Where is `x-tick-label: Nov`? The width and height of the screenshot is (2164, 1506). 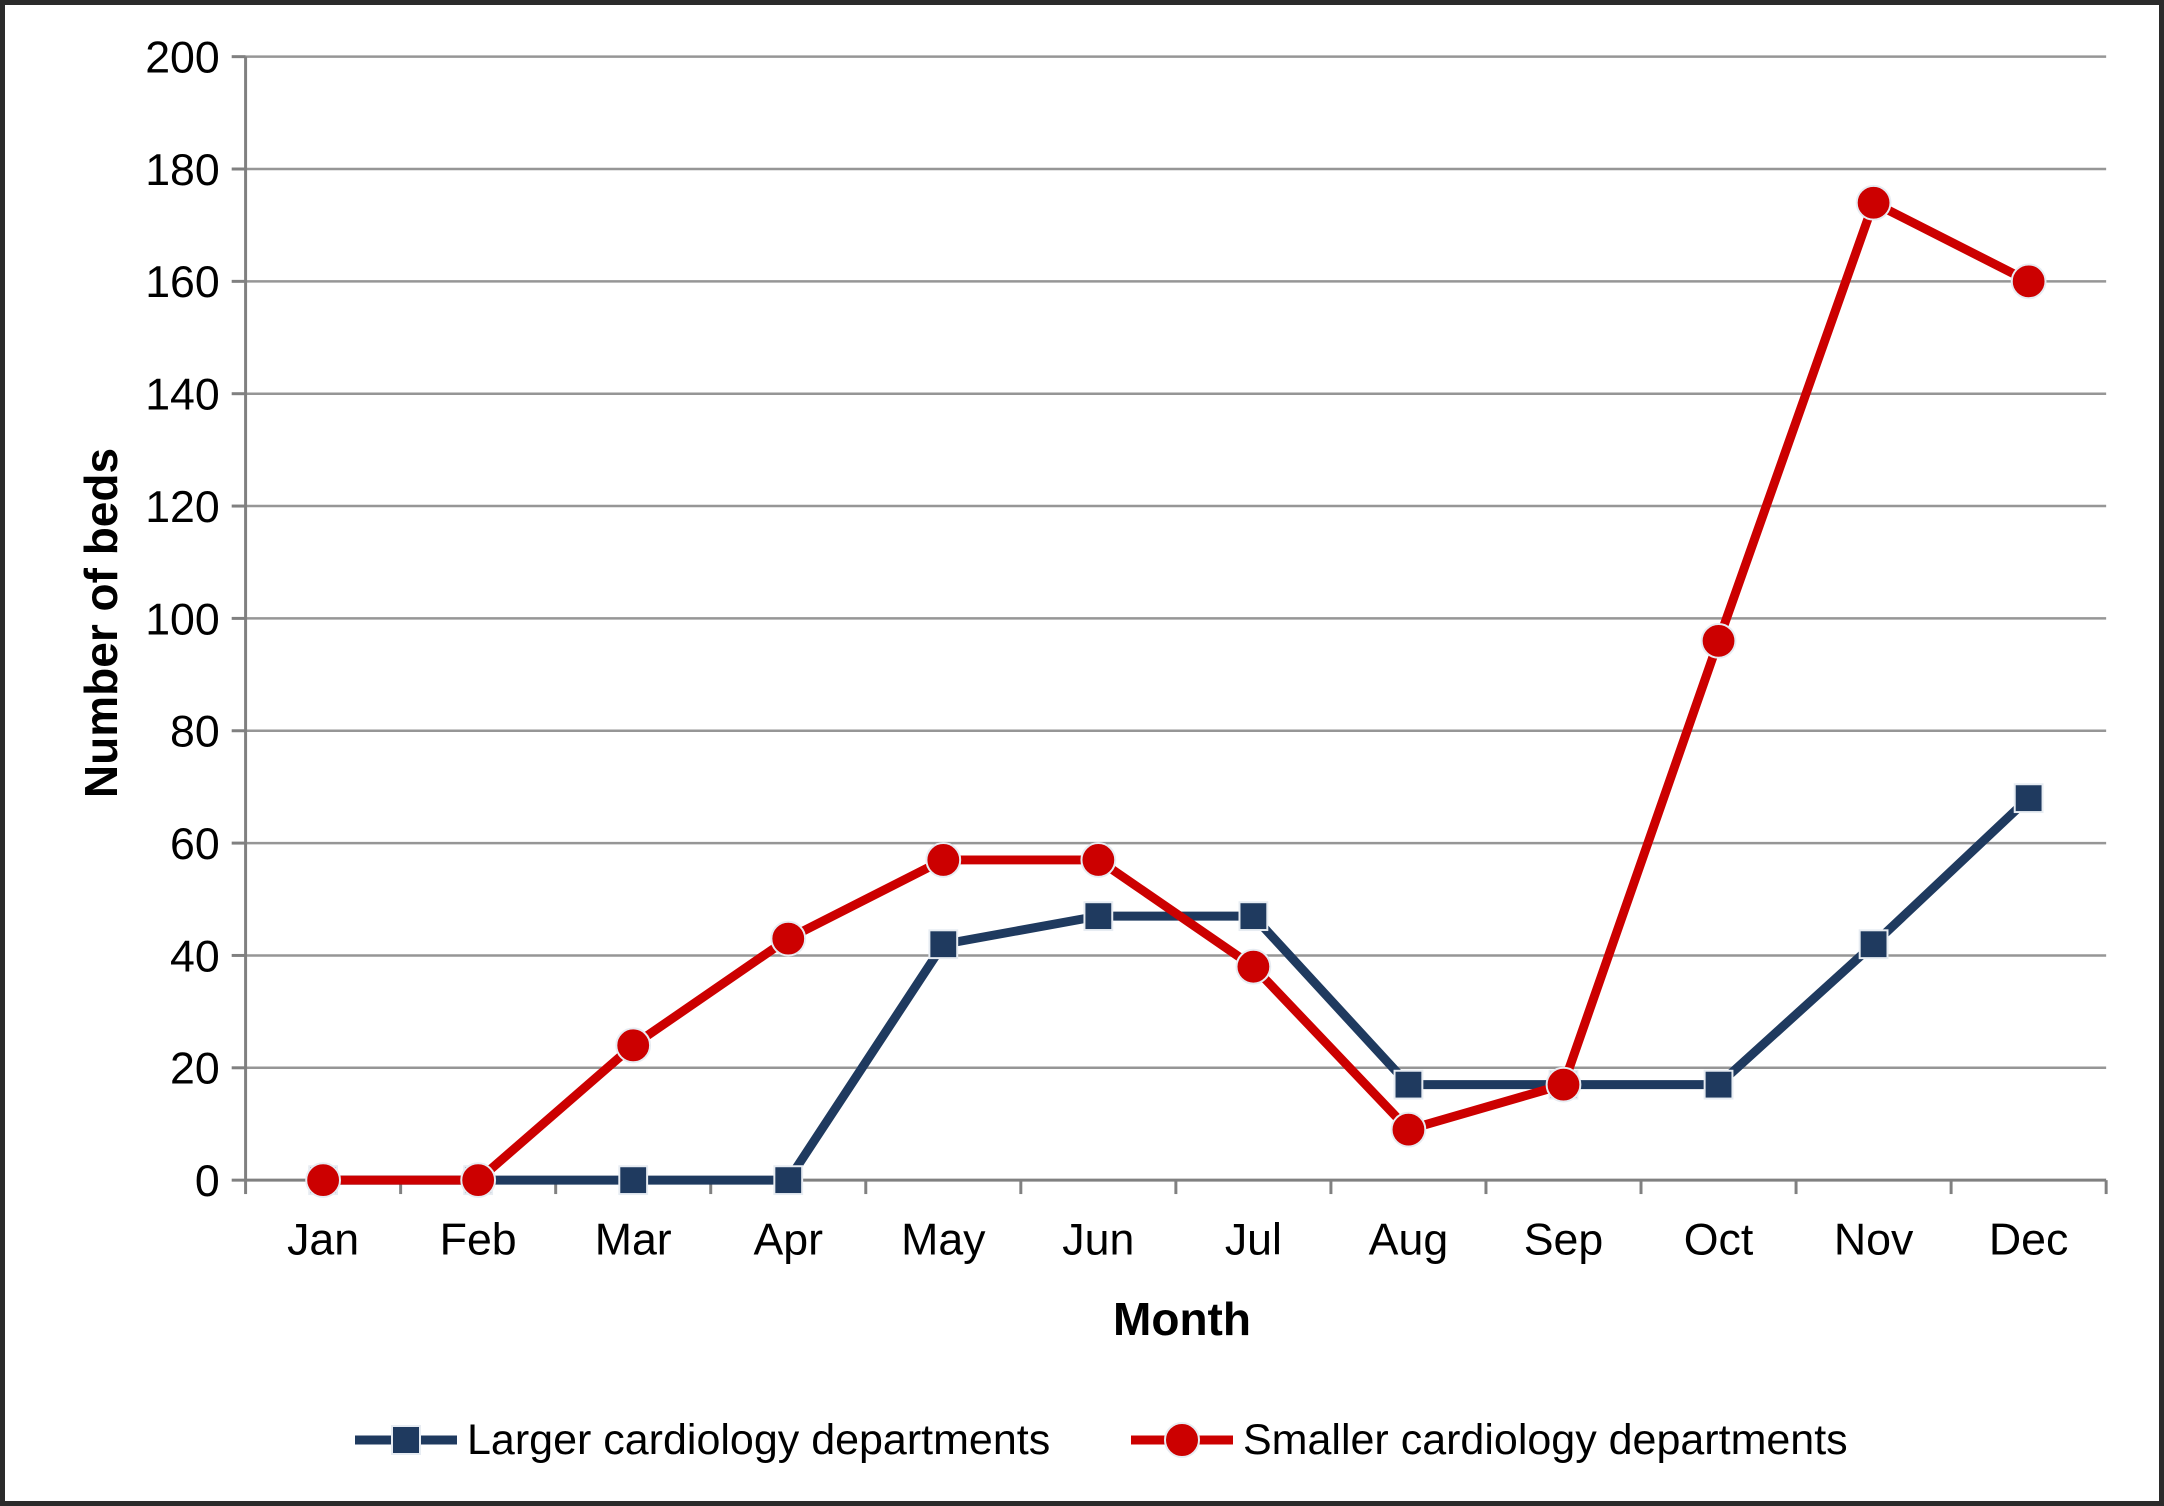 x-tick-label: Nov is located at coordinates (1874, 1240).